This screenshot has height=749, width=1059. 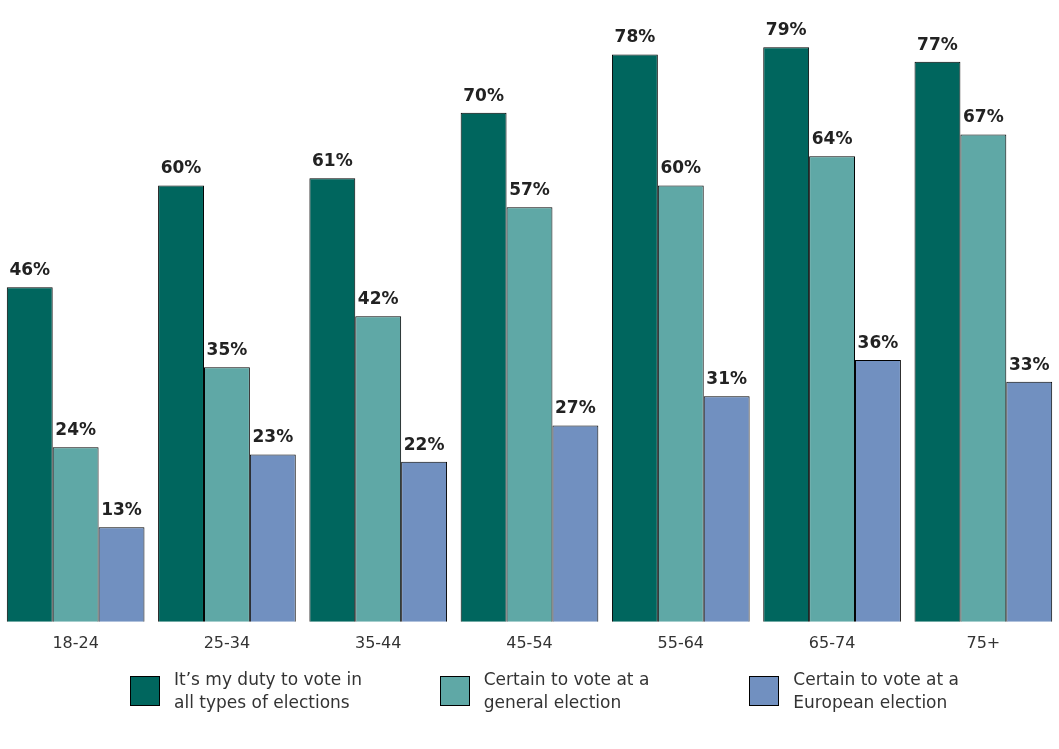 What do you see at coordinates (332, 160) in the screenshot?
I see `data-label: 61%` at bounding box center [332, 160].